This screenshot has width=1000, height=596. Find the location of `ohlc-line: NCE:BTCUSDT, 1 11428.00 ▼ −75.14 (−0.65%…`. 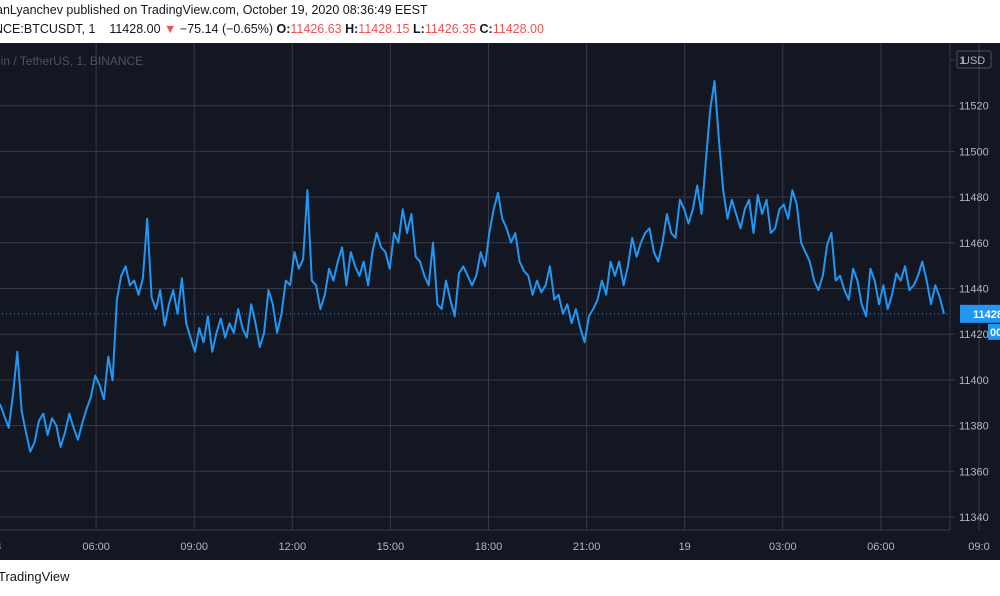

ohlc-line: NCE:BTCUSDT, 1 11428.00 ▼ −75.14 (−0.65%… is located at coordinates (497, 32).